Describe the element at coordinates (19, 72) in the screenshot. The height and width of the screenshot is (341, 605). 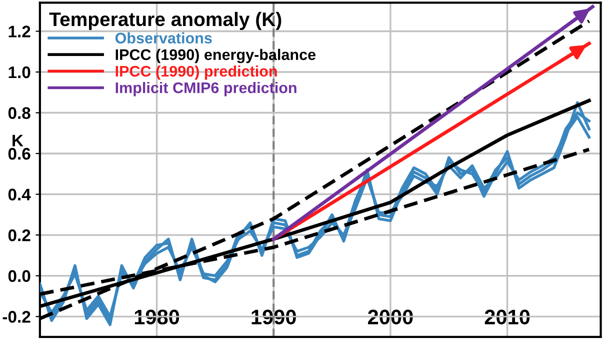
I see `y-tick-label: 1.0` at that location.